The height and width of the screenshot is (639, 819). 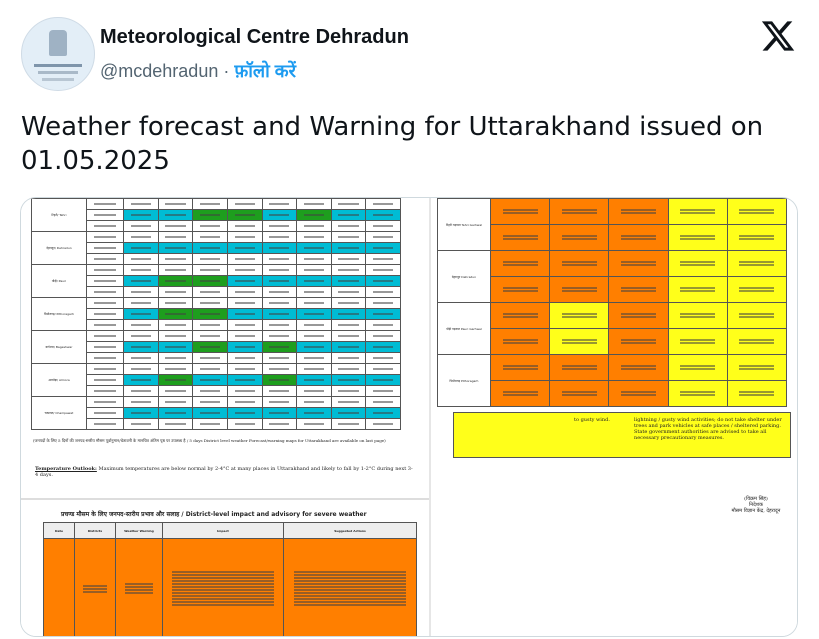 I want to click on signature-office: मौसम विज्ञान केंद्र, देहरादून, so click(x=756, y=511).